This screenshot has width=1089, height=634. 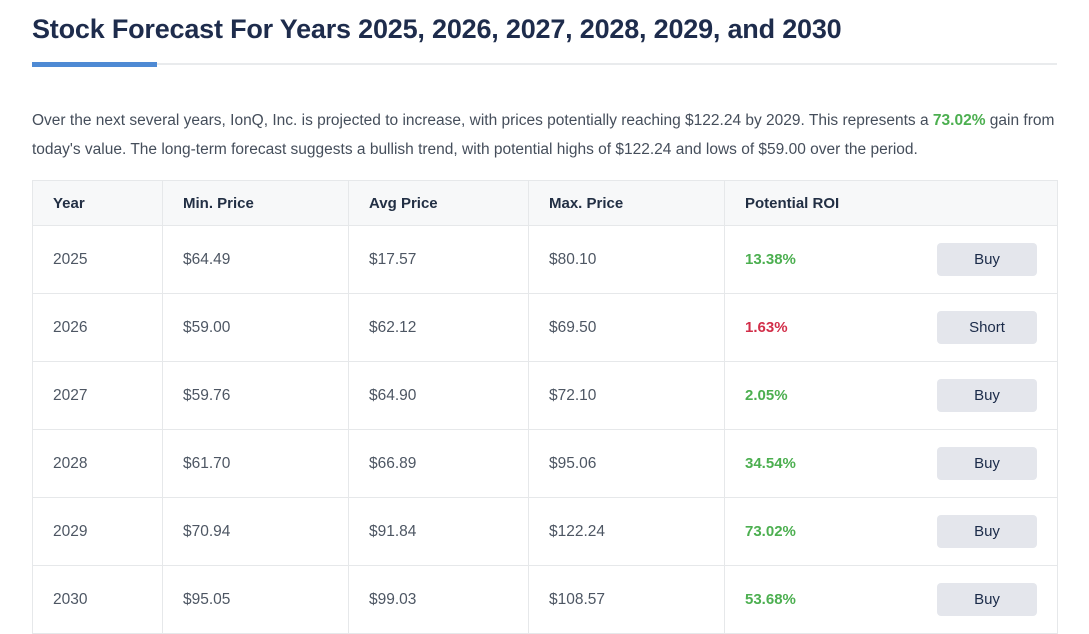 I want to click on table-row-2026: 2026 $59.00 $62.12 $69.50 1.63% Short, so click(x=545, y=328).